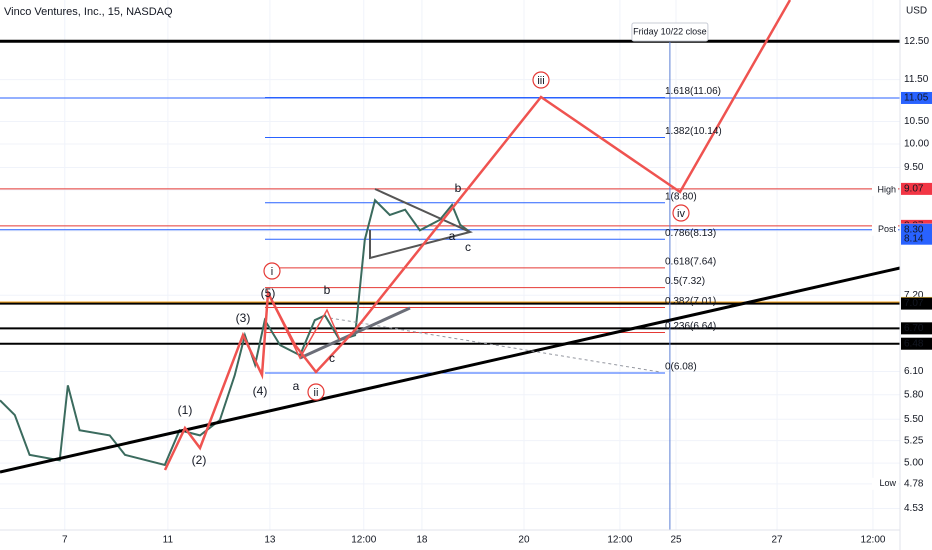 The width and height of the screenshot is (932, 550). I want to click on axis-note: Low, so click(887, 483).